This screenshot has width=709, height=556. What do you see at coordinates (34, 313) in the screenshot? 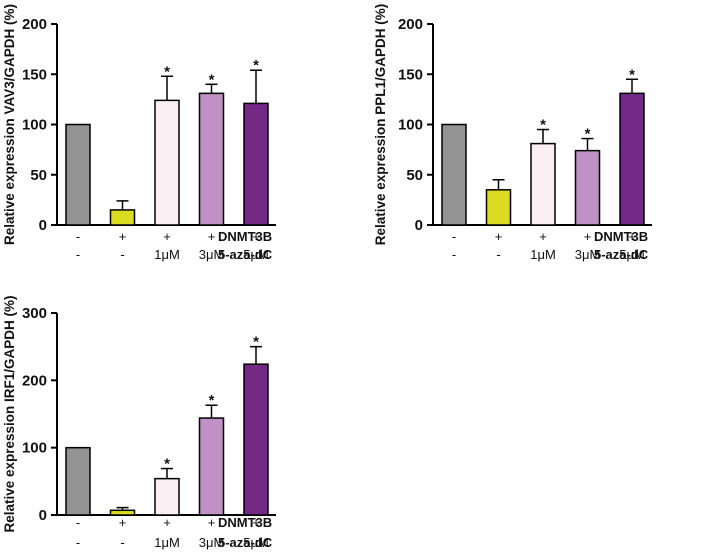
I see `irf1-y-tick-label: 300` at bounding box center [34, 313].